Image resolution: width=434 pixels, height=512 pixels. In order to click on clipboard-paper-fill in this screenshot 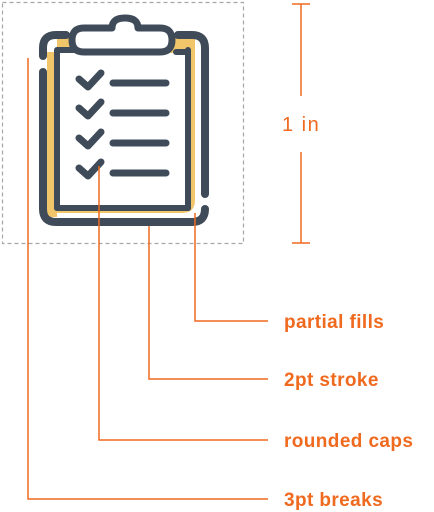, I will do `click(122, 129)`.